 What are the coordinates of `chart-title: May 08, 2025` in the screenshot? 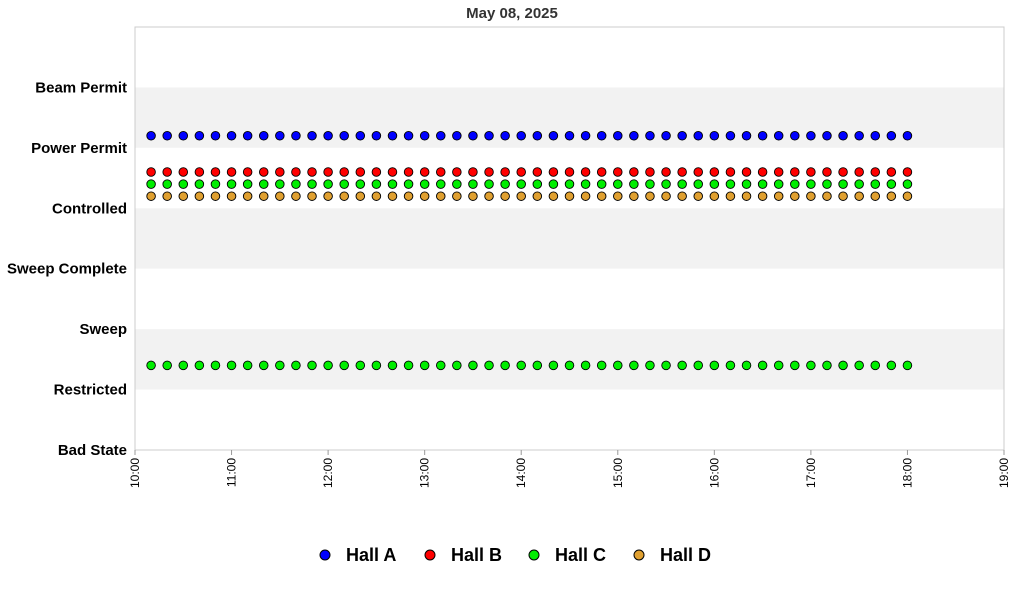 It's located at (512, 13).